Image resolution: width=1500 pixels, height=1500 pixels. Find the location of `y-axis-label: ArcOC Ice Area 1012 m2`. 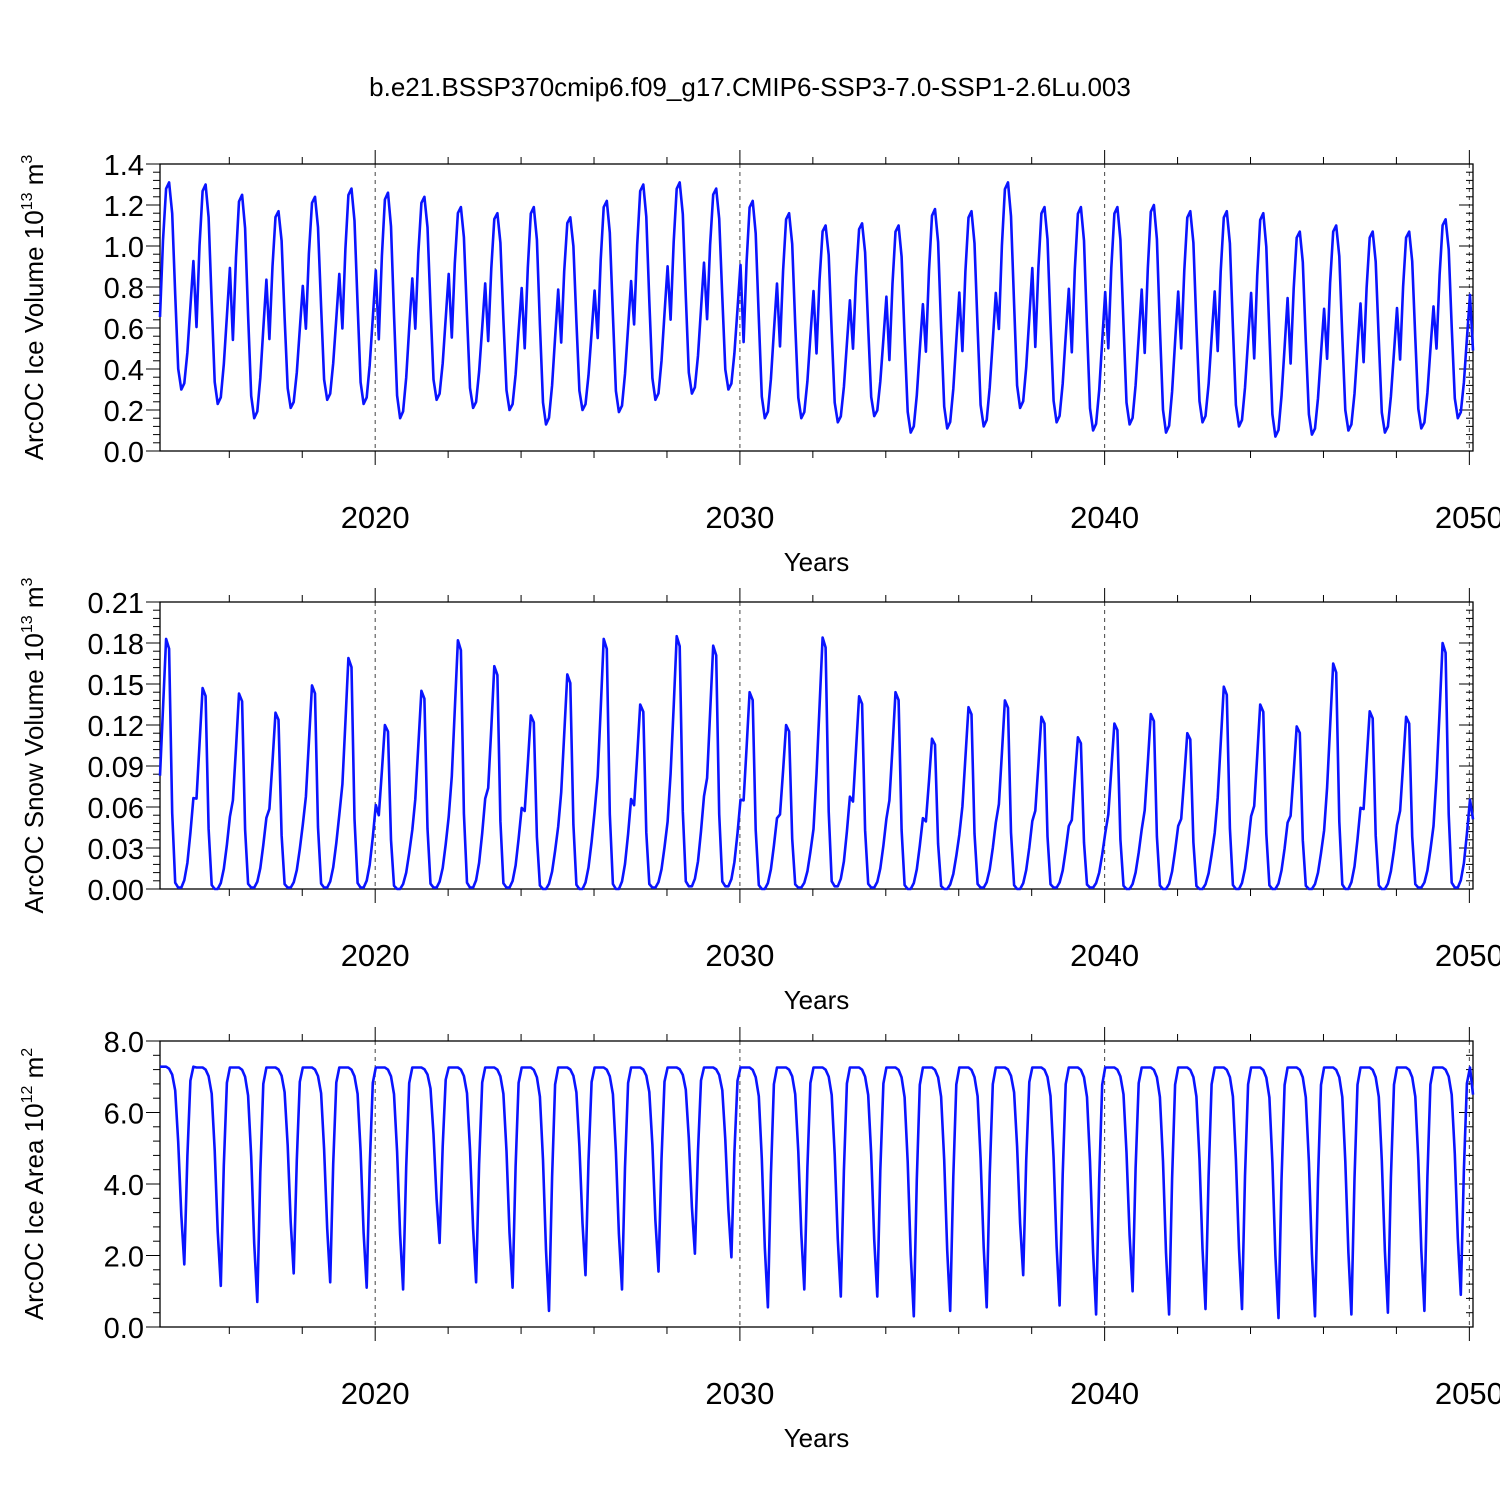

y-axis-label: ArcOC Ice Area 1012 m2 is located at coordinates (34, 1184).